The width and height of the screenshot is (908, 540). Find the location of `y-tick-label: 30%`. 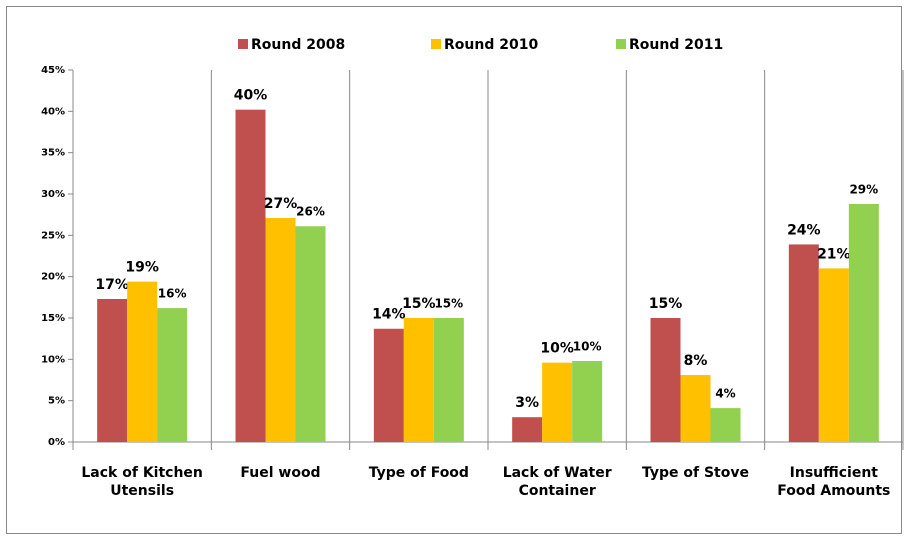

y-tick-label: 30% is located at coordinates (53, 194).